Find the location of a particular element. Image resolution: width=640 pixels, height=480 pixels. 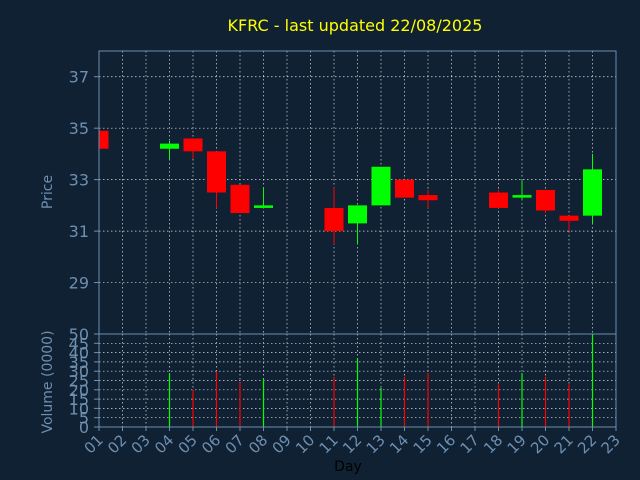

volume-tick-label: 30 is located at coordinates (79, 371).